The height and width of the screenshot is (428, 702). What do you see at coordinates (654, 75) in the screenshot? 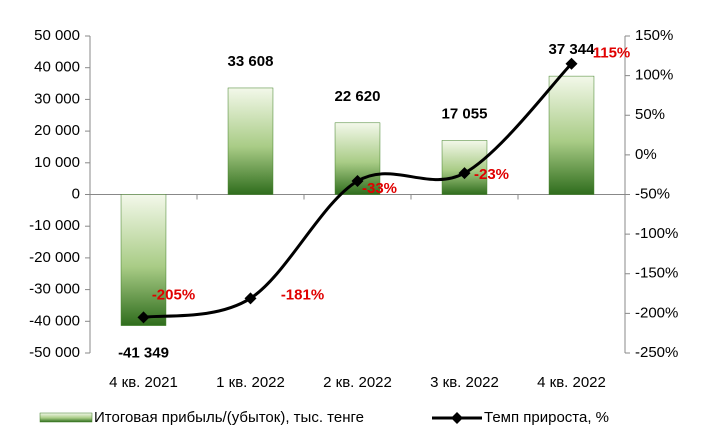
I see `y2-tick-label: 100%` at bounding box center [654, 75].